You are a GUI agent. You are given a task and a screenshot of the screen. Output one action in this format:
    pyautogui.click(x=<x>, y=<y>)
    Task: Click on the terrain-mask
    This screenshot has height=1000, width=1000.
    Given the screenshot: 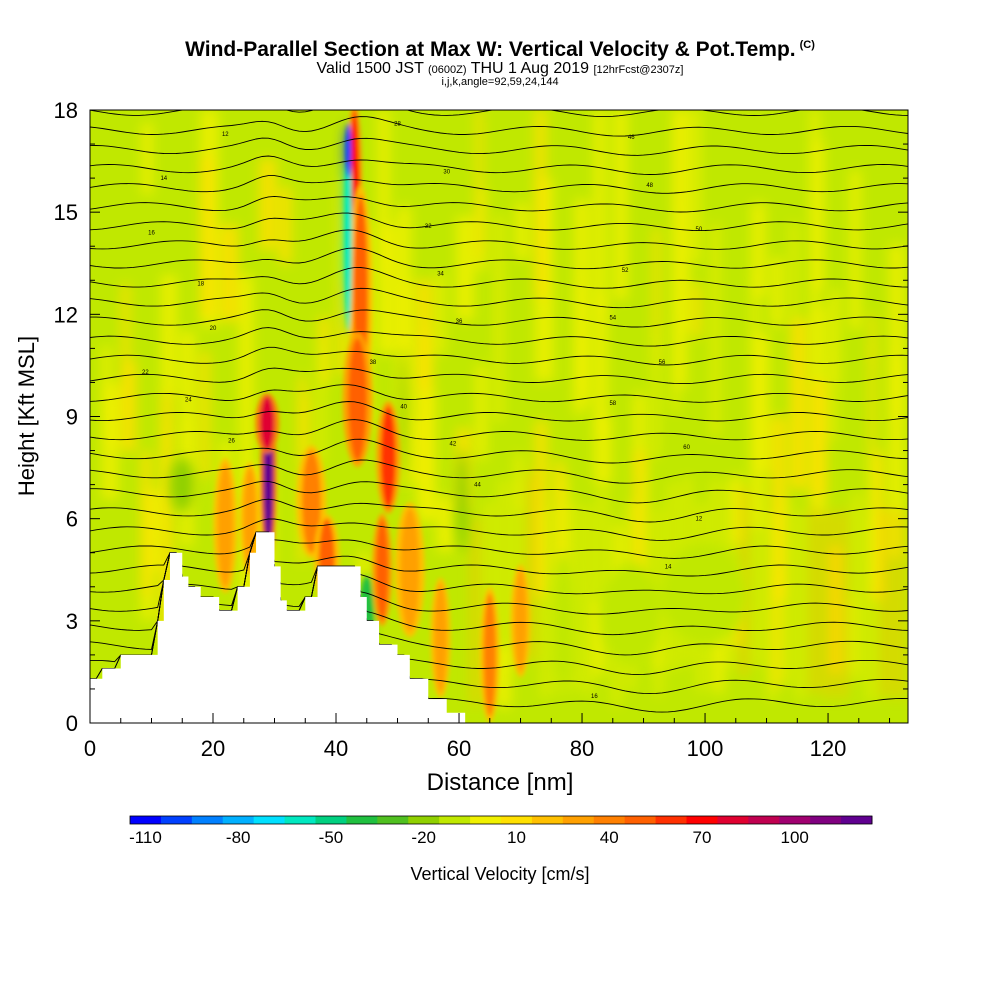 What is the action you would take?
    pyautogui.click(x=278, y=627)
    